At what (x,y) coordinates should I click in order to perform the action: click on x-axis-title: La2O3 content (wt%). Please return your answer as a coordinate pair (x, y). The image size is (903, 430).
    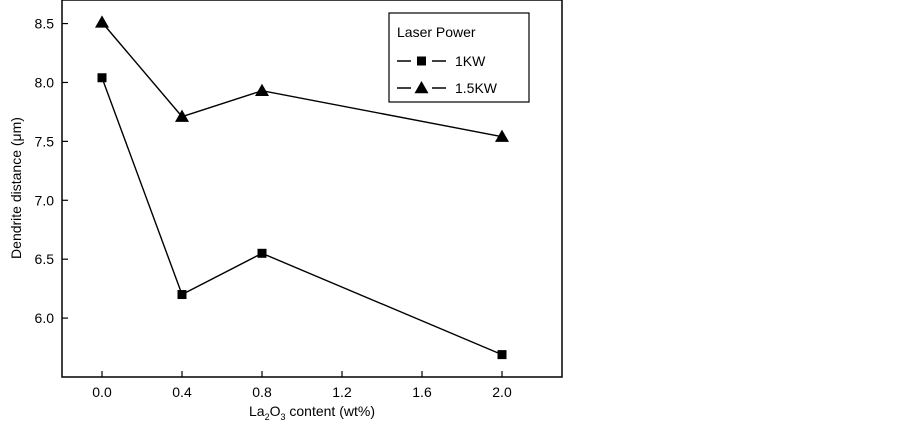
    Looking at the image, I should click on (312, 412).